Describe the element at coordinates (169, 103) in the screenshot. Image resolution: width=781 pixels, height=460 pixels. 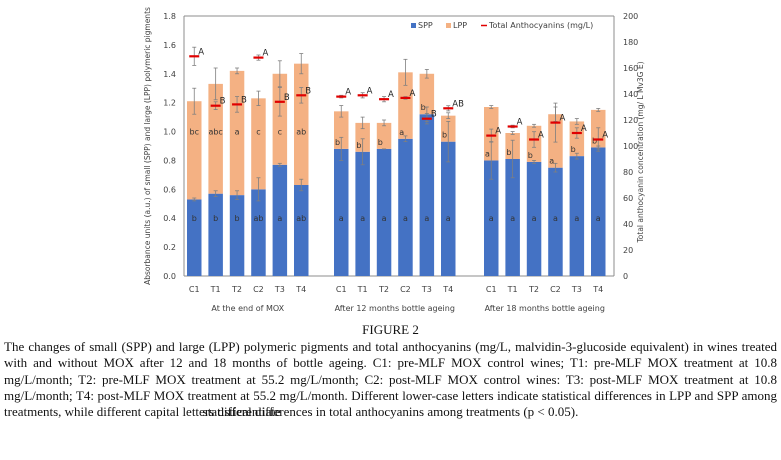
I see `y-tick-label: 1.2` at that location.